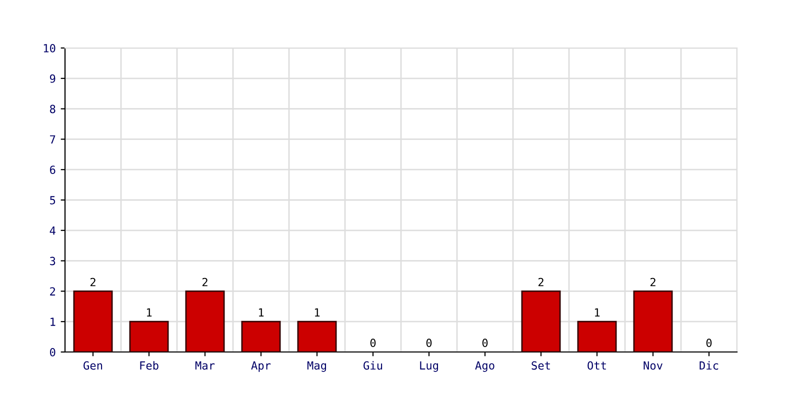 This screenshot has width=800, height=400. I want to click on x-tick-label: Dic, so click(709, 365).